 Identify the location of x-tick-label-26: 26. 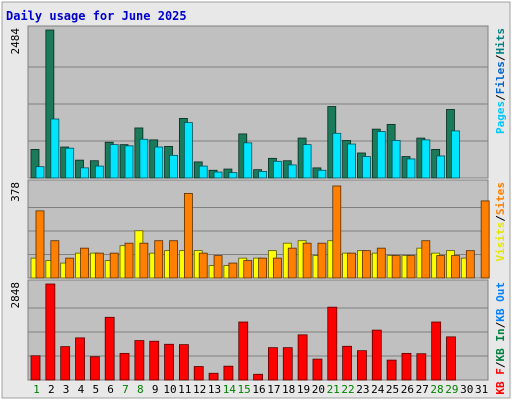
(407, 389).